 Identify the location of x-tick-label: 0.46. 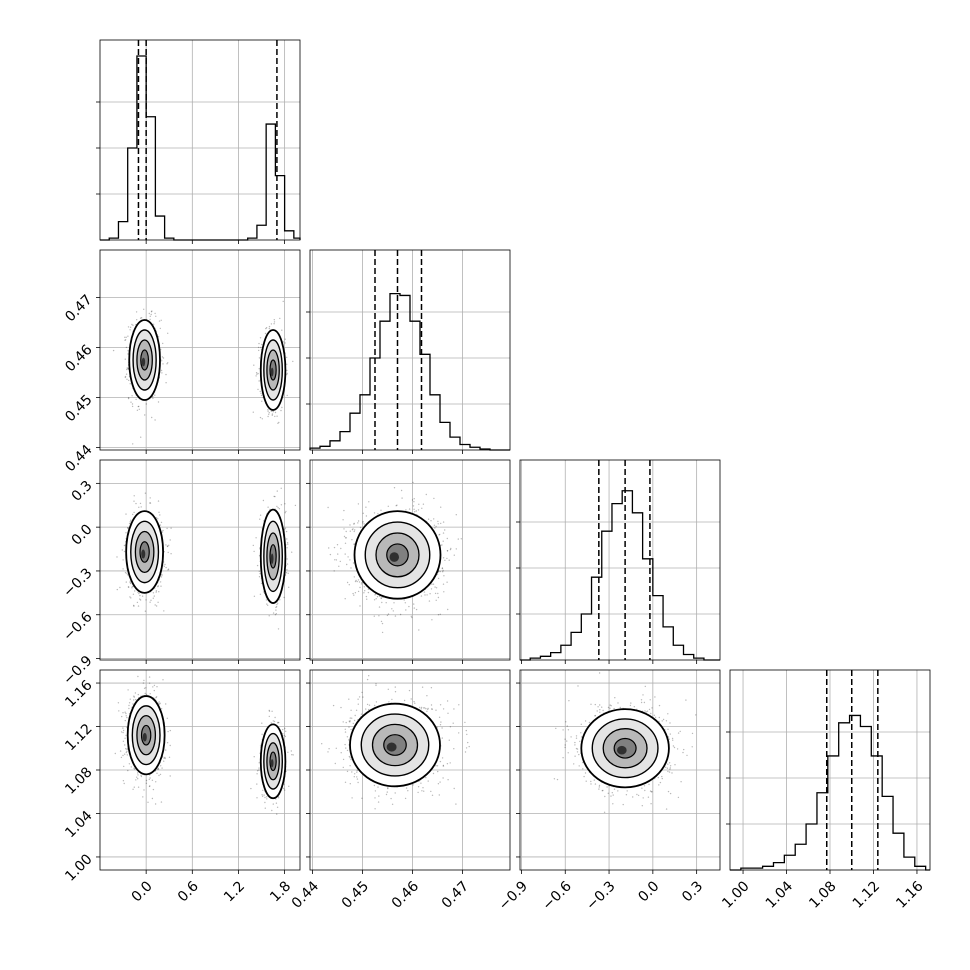
(405, 894).